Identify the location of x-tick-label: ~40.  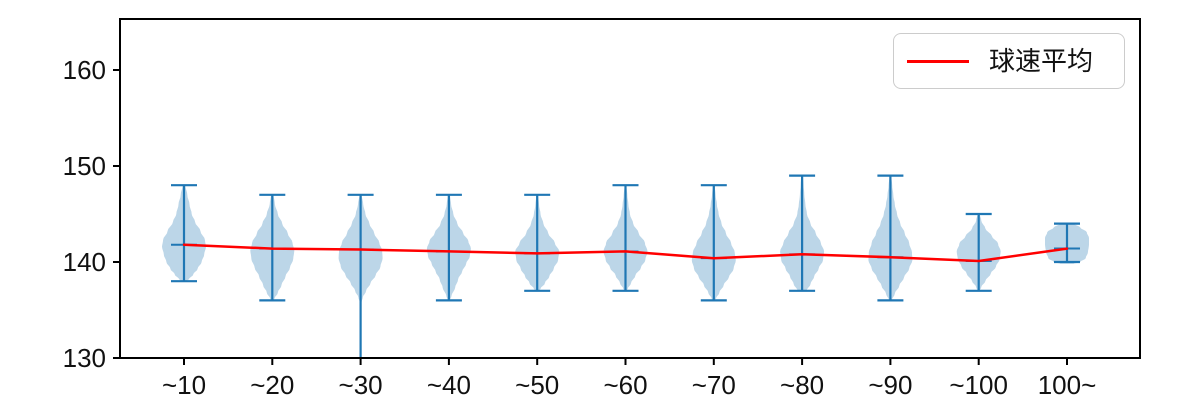
(449, 385).